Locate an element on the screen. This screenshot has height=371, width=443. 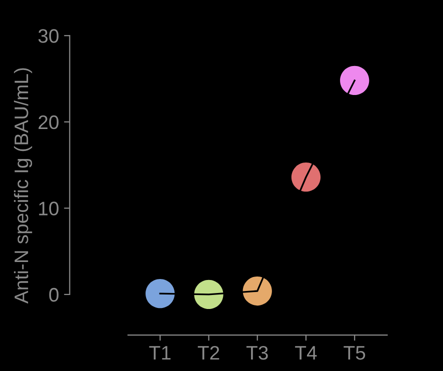
x-tick-label: T3 is located at coordinates (257, 353).